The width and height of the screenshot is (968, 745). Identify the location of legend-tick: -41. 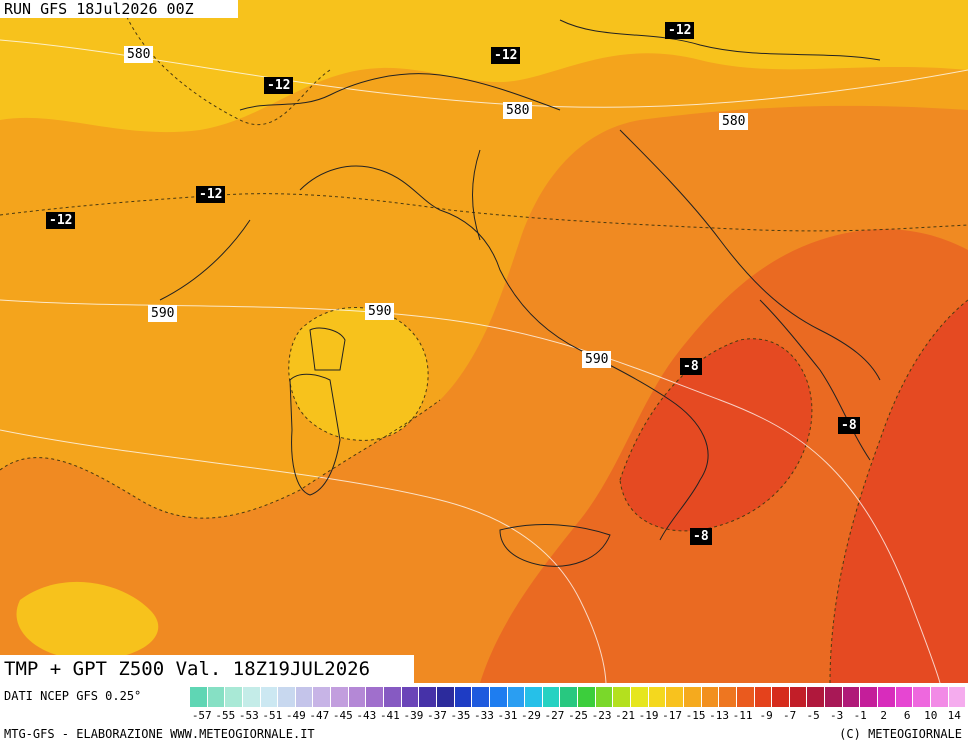
(389, 715).